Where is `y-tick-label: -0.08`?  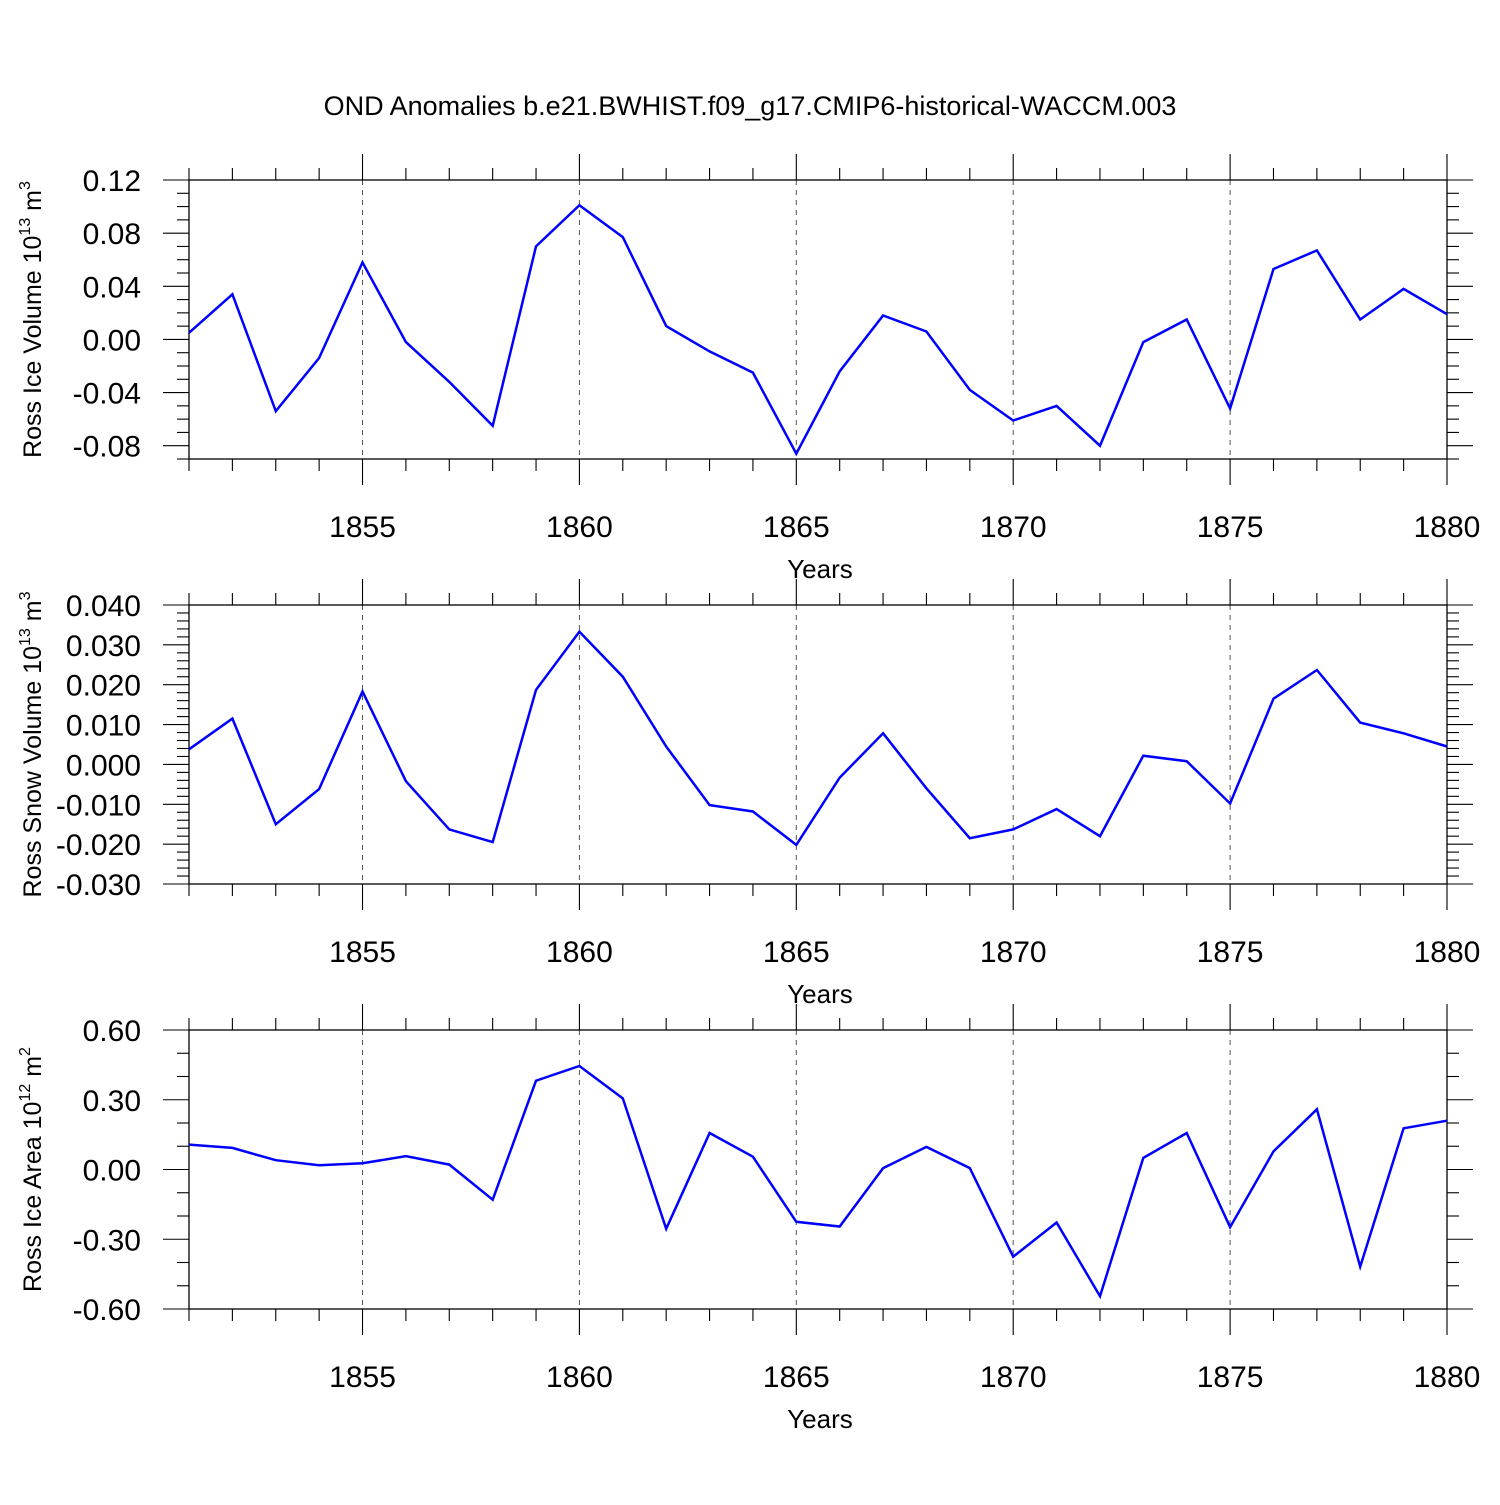
y-tick-label: -0.08 is located at coordinates (107, 447).